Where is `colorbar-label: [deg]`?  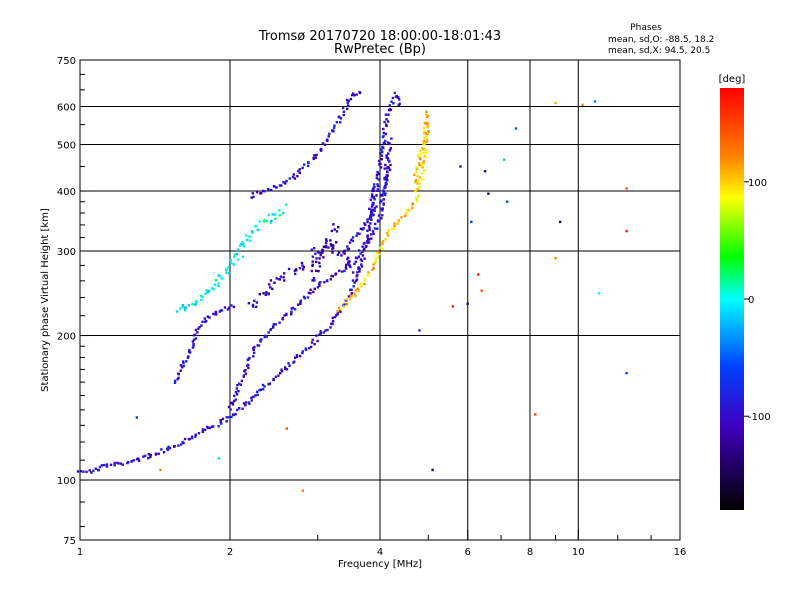 colorbar-label: [deg] is located at coordinates (732, 79).